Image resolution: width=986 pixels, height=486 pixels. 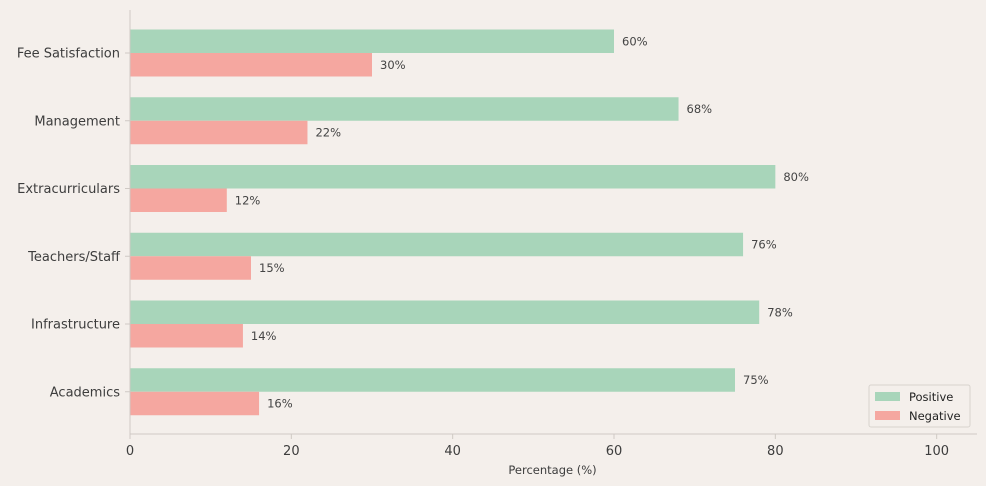 I want to click on legend-label-negative: Negative, so click(x=935, y=416).